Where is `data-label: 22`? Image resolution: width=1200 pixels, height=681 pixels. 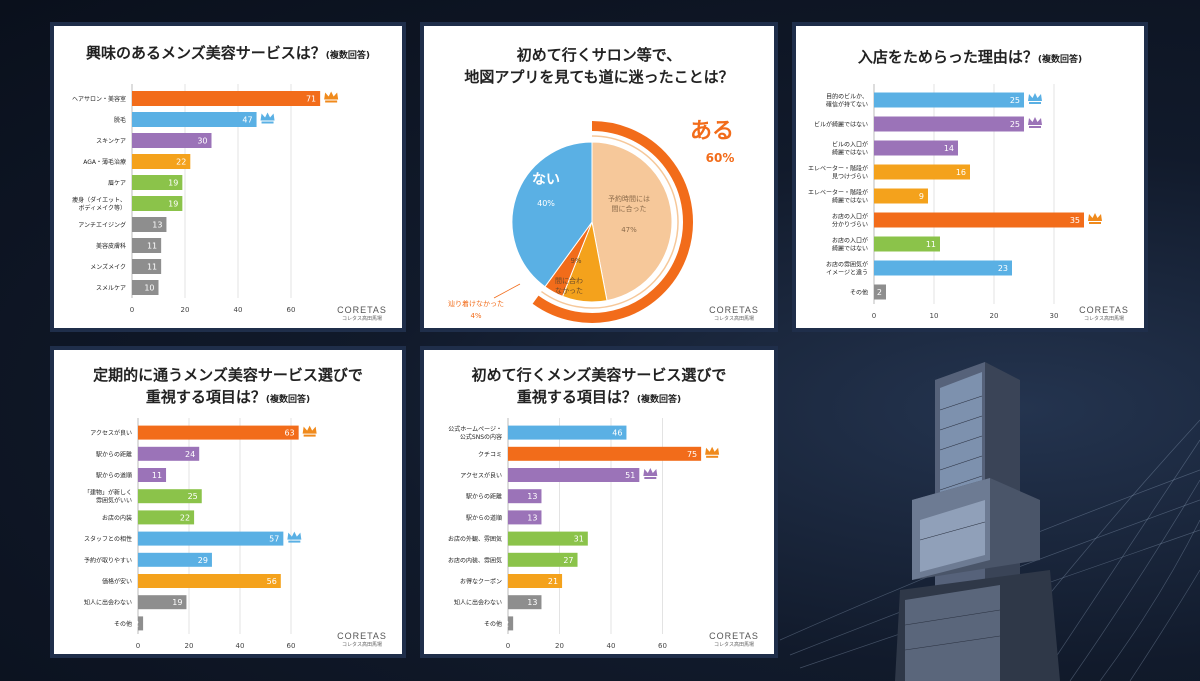 data-label: 22 is located at coordinates (185, 517).